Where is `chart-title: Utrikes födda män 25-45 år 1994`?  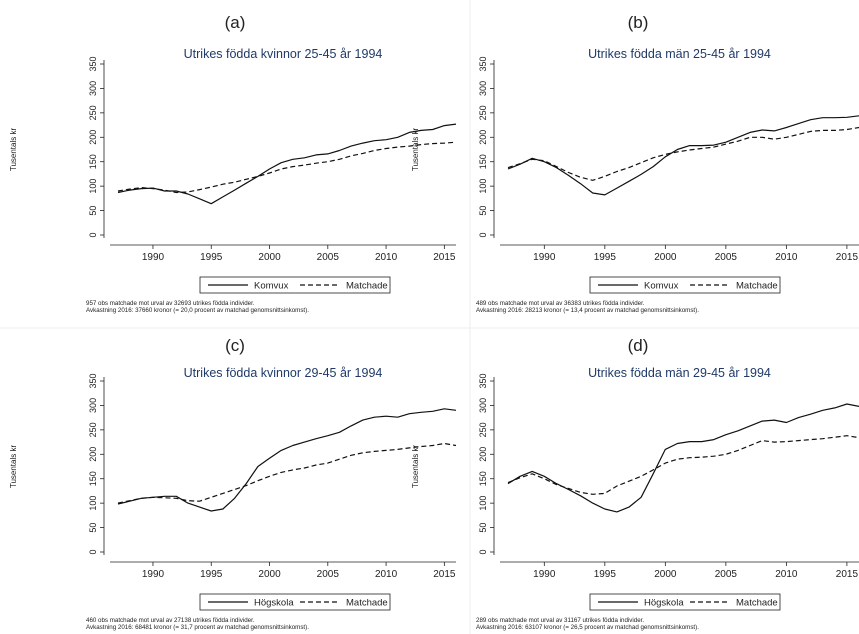
chart-title: Utrikes födda män 25-45 år 1994 is located at coordinates (679, 54).